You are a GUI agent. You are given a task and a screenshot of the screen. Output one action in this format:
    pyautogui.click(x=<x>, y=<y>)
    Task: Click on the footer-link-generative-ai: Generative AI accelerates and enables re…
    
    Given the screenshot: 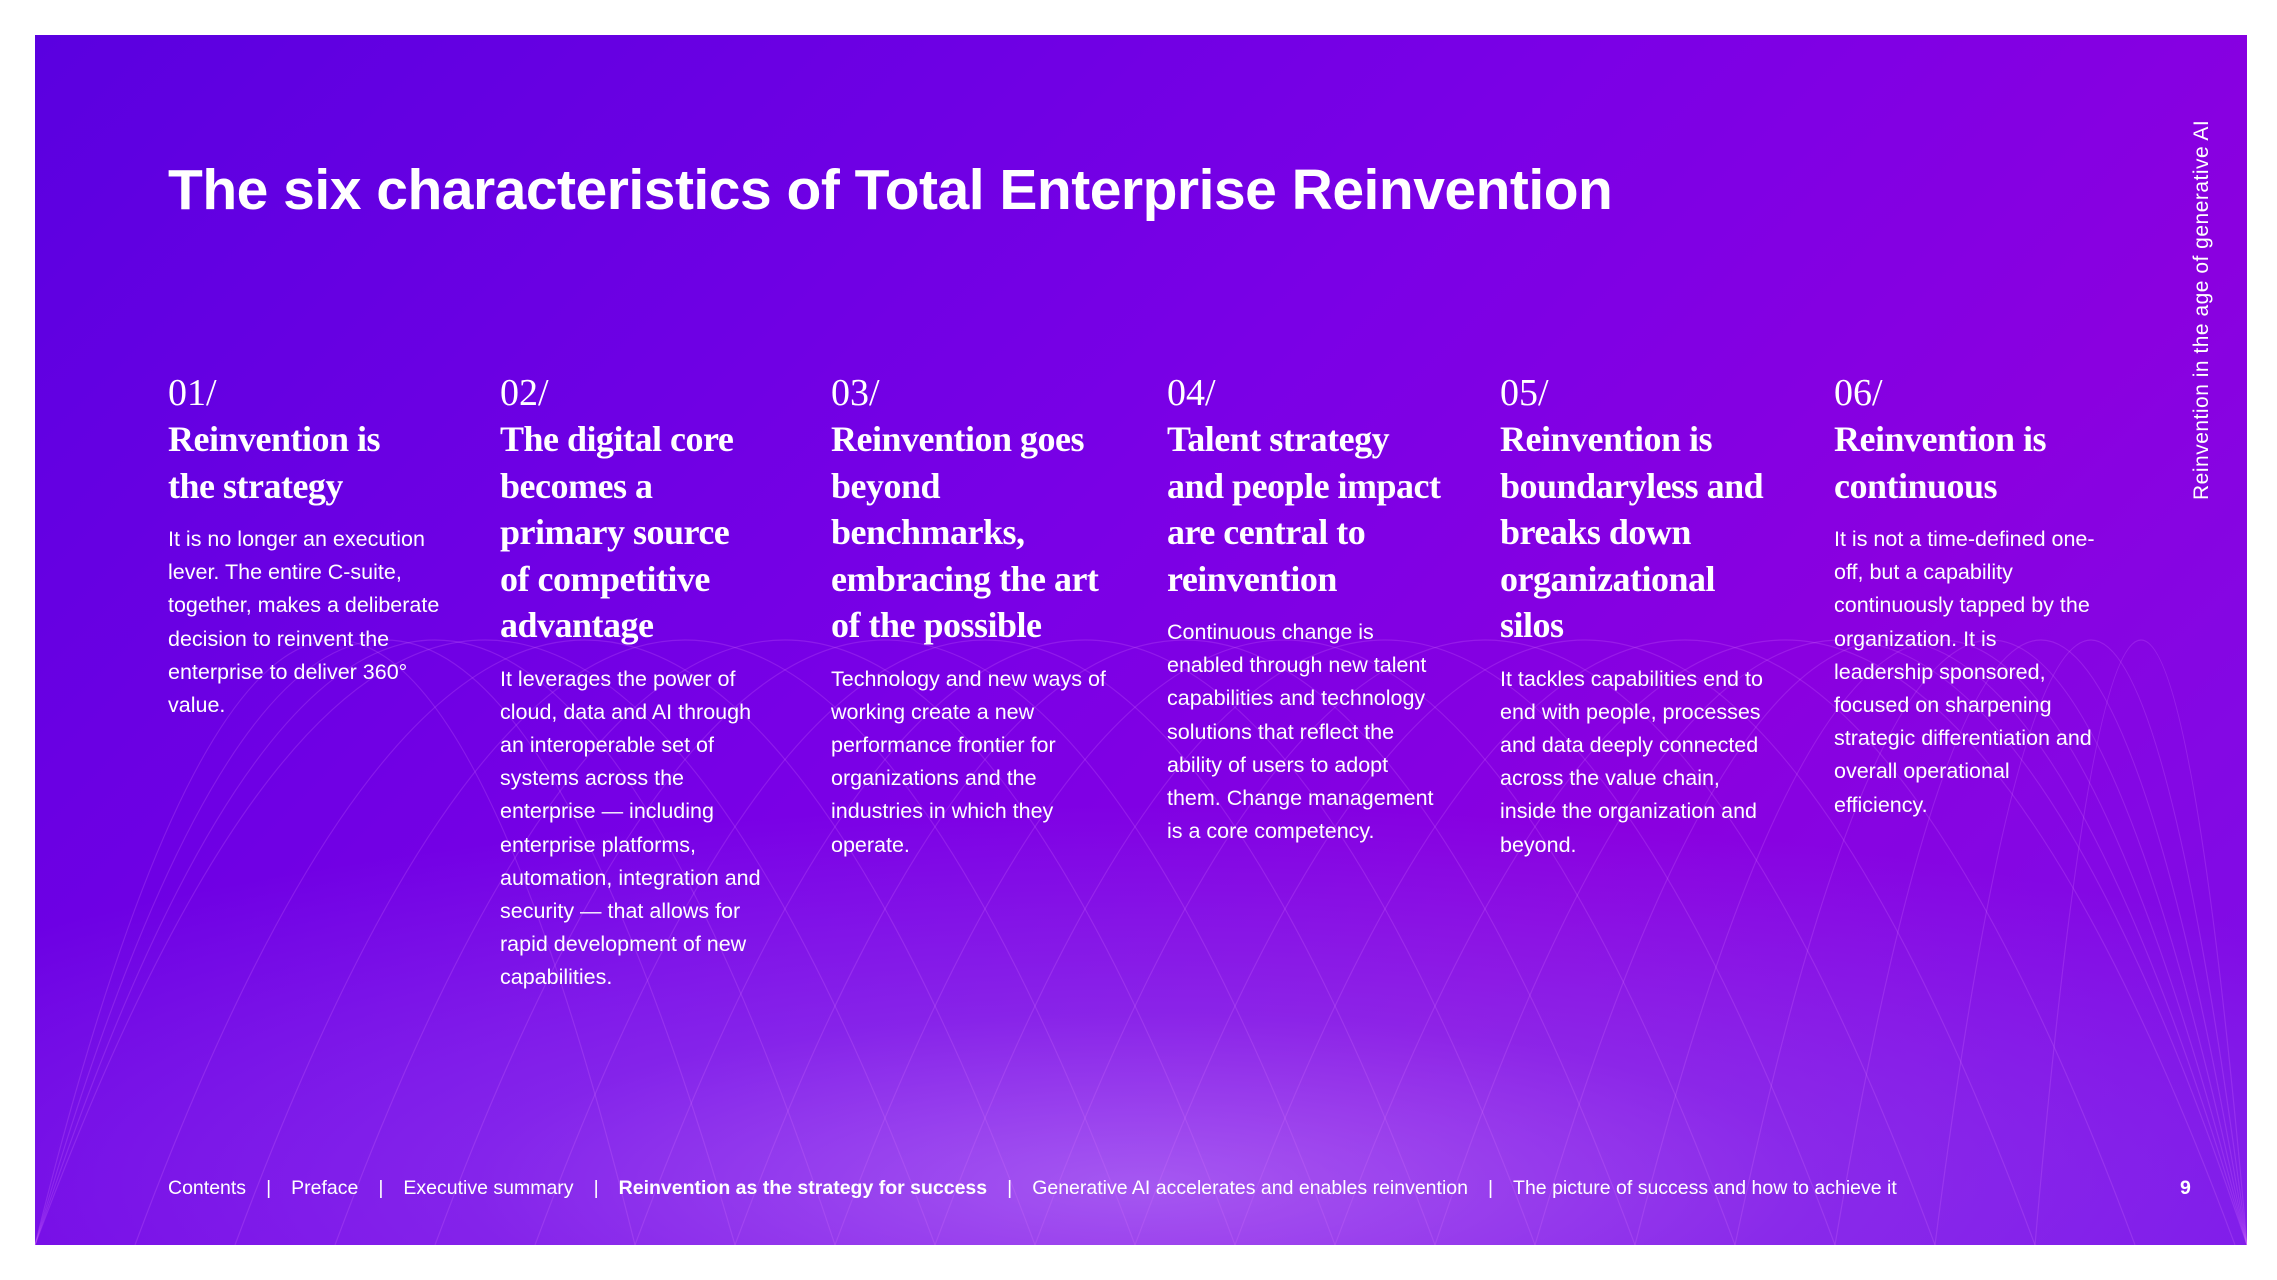 What is the action you would take?
    pyautogui.click(x=1250, y=1188)
    